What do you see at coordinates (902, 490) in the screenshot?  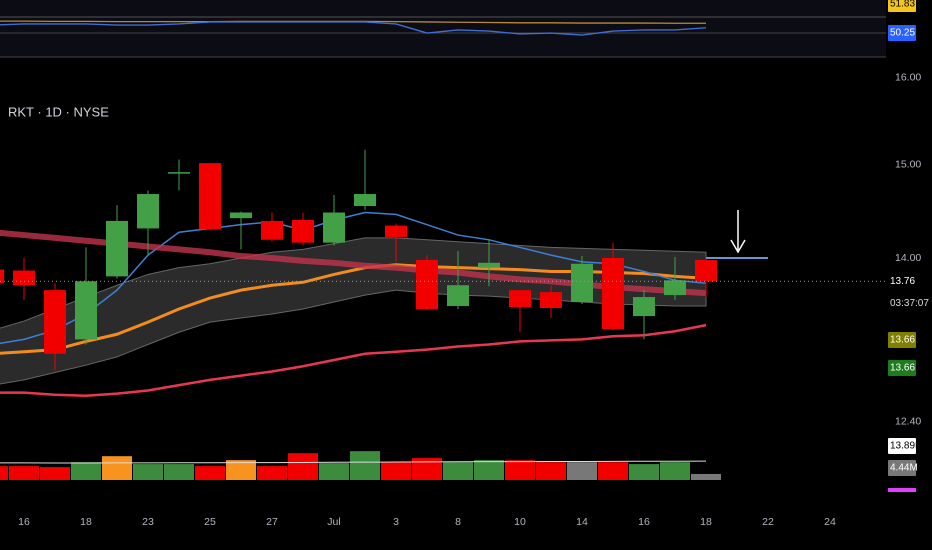 I see `volume-accent` at bounding box center [902, 490].